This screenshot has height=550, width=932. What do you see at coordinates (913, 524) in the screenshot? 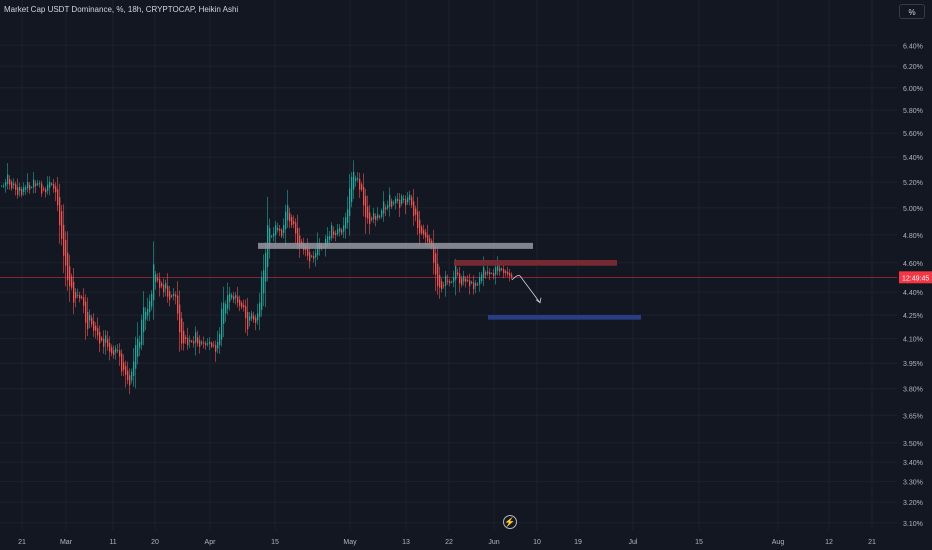
I see `y-tick-label: 3.10%` at bounding box center [913, 524].